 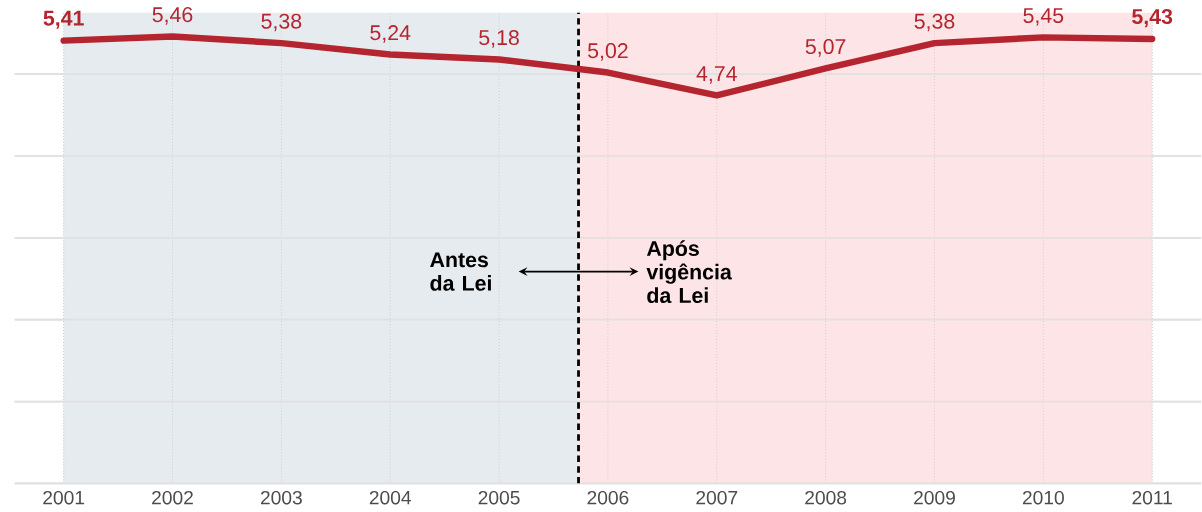 I want to click on x-tick-label: 2009, so click(x=934, y=498).